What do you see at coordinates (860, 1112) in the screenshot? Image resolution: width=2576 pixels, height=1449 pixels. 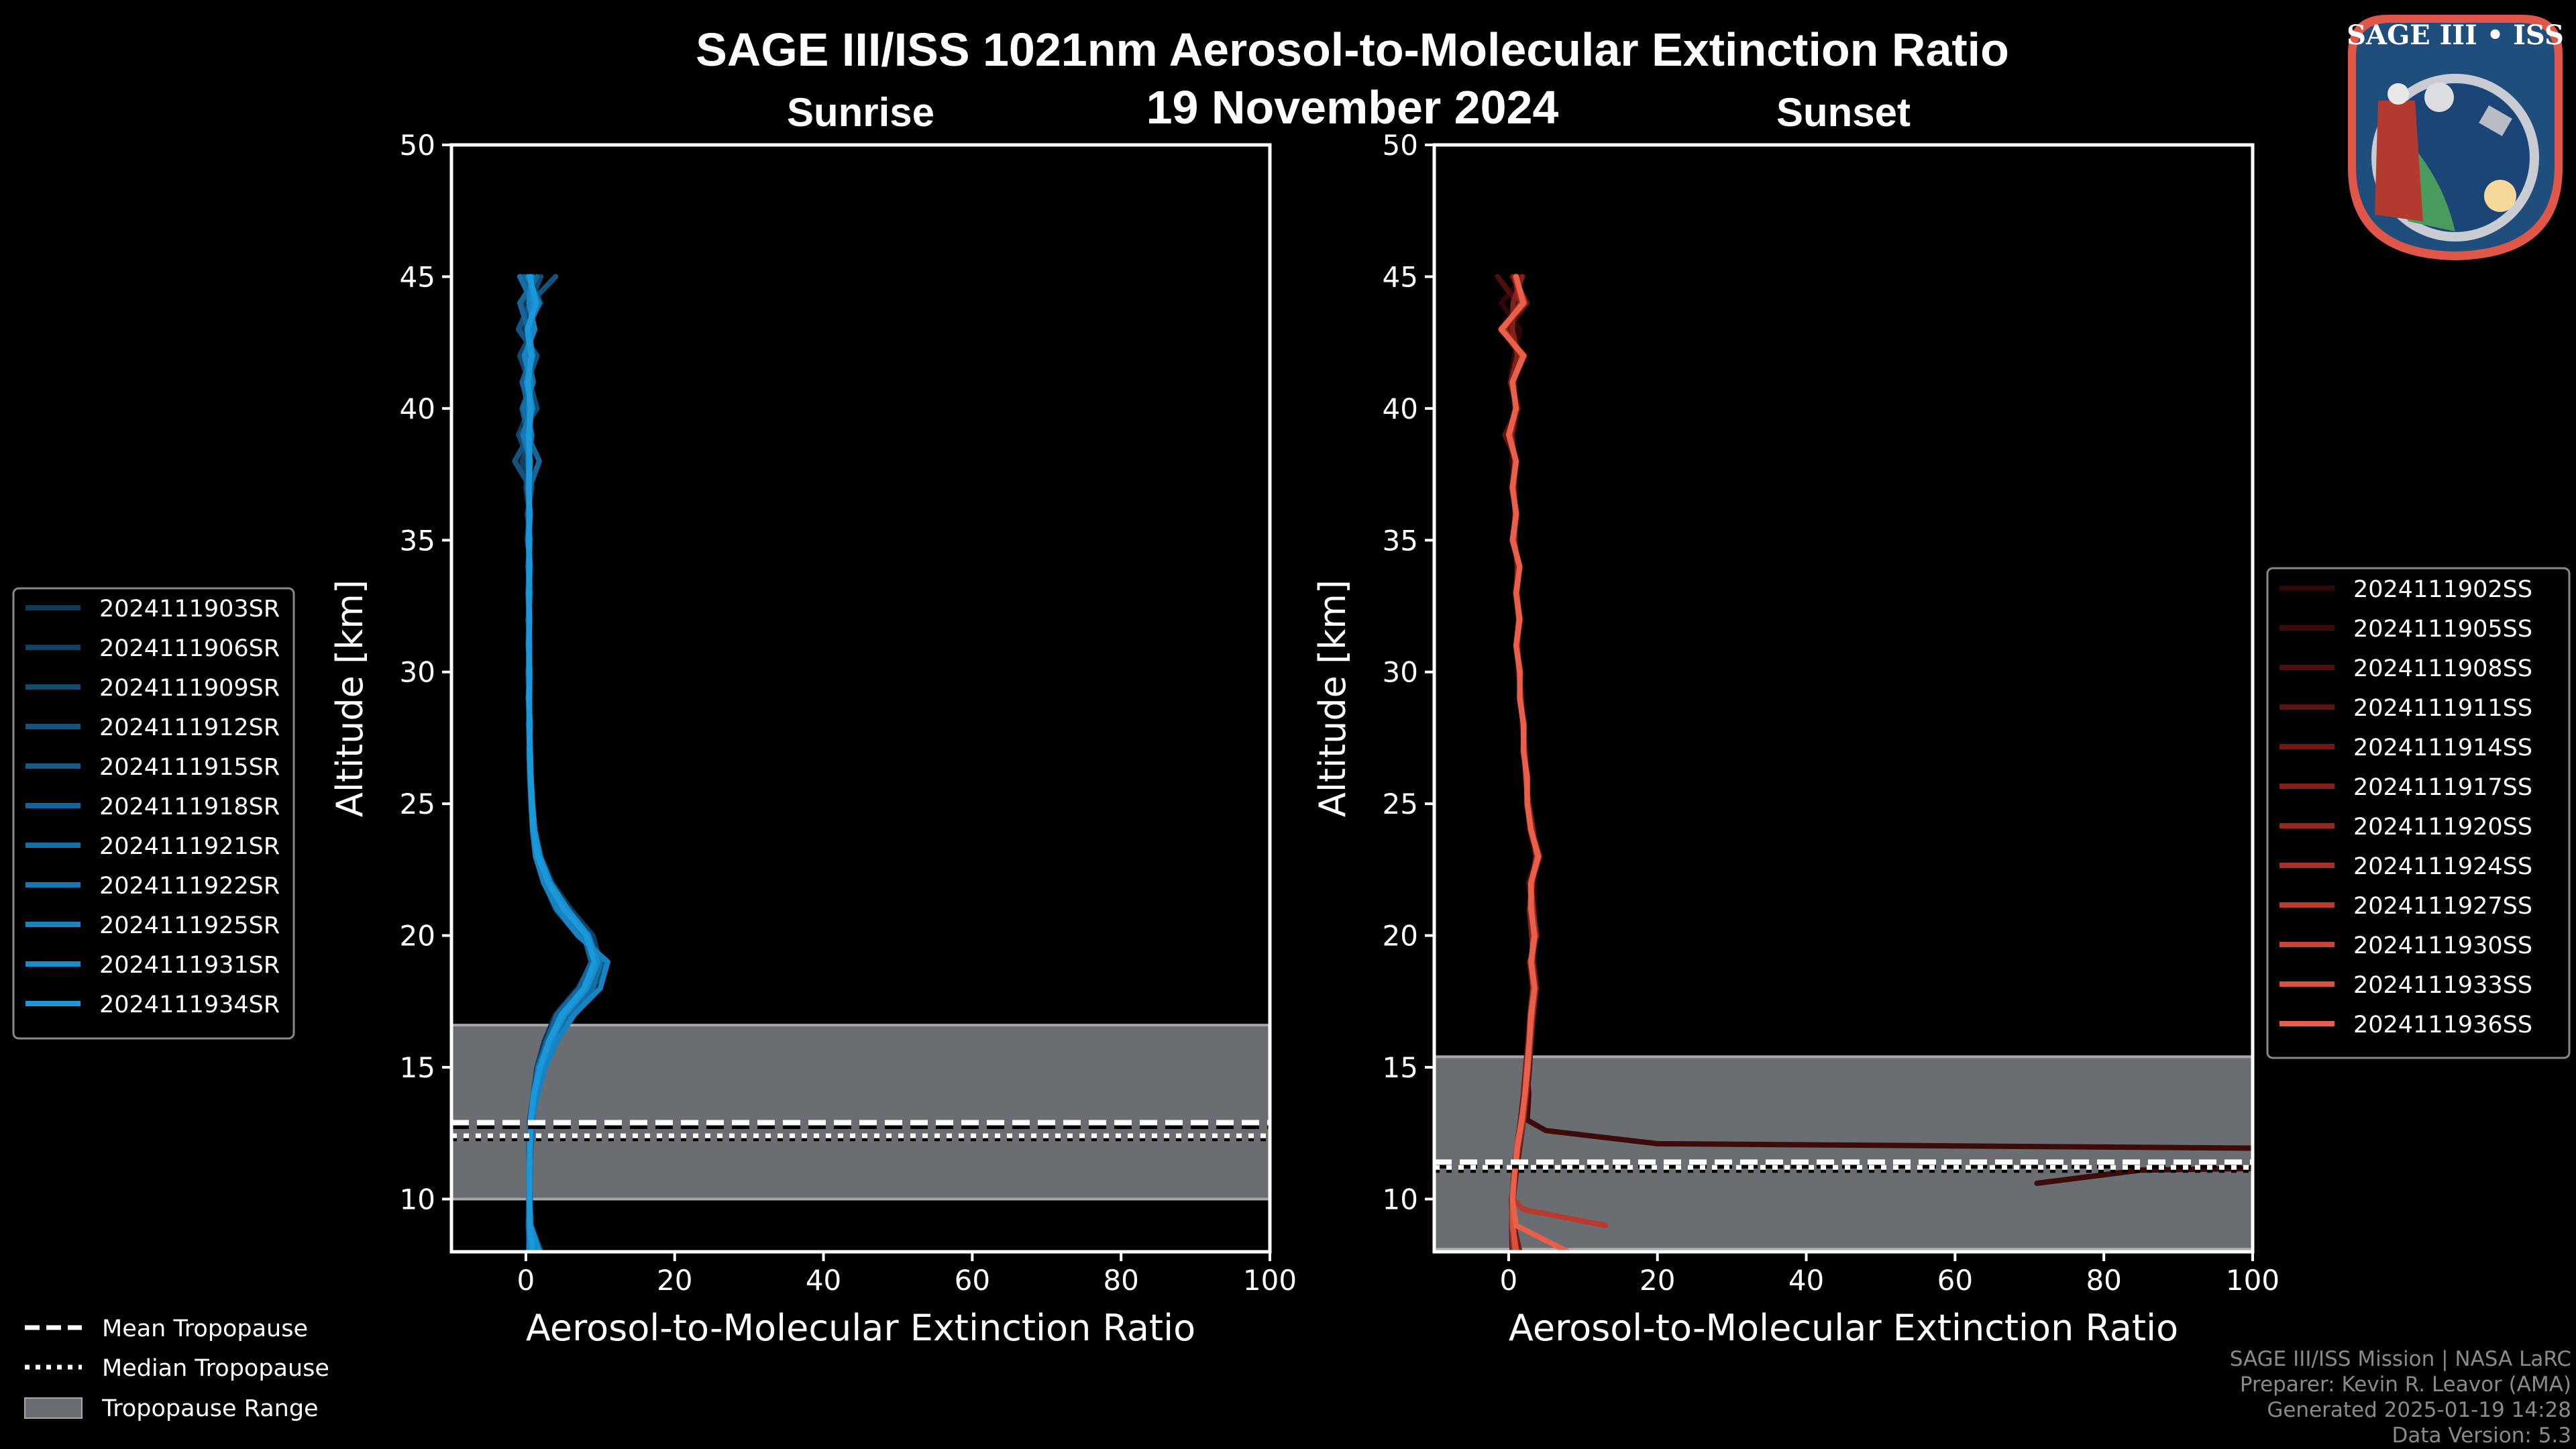 I see `sunrise-tropopause-range` at bounding box center [860, 1112].